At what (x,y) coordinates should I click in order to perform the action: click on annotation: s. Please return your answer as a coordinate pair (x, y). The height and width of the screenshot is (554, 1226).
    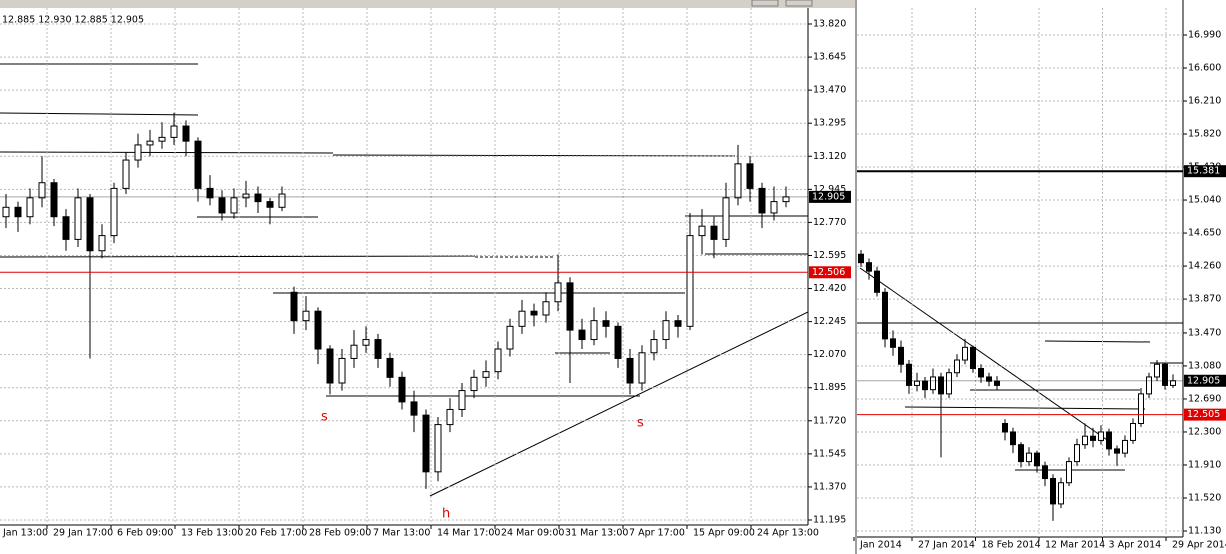
    Looking at the image, I should click on (324, 417).